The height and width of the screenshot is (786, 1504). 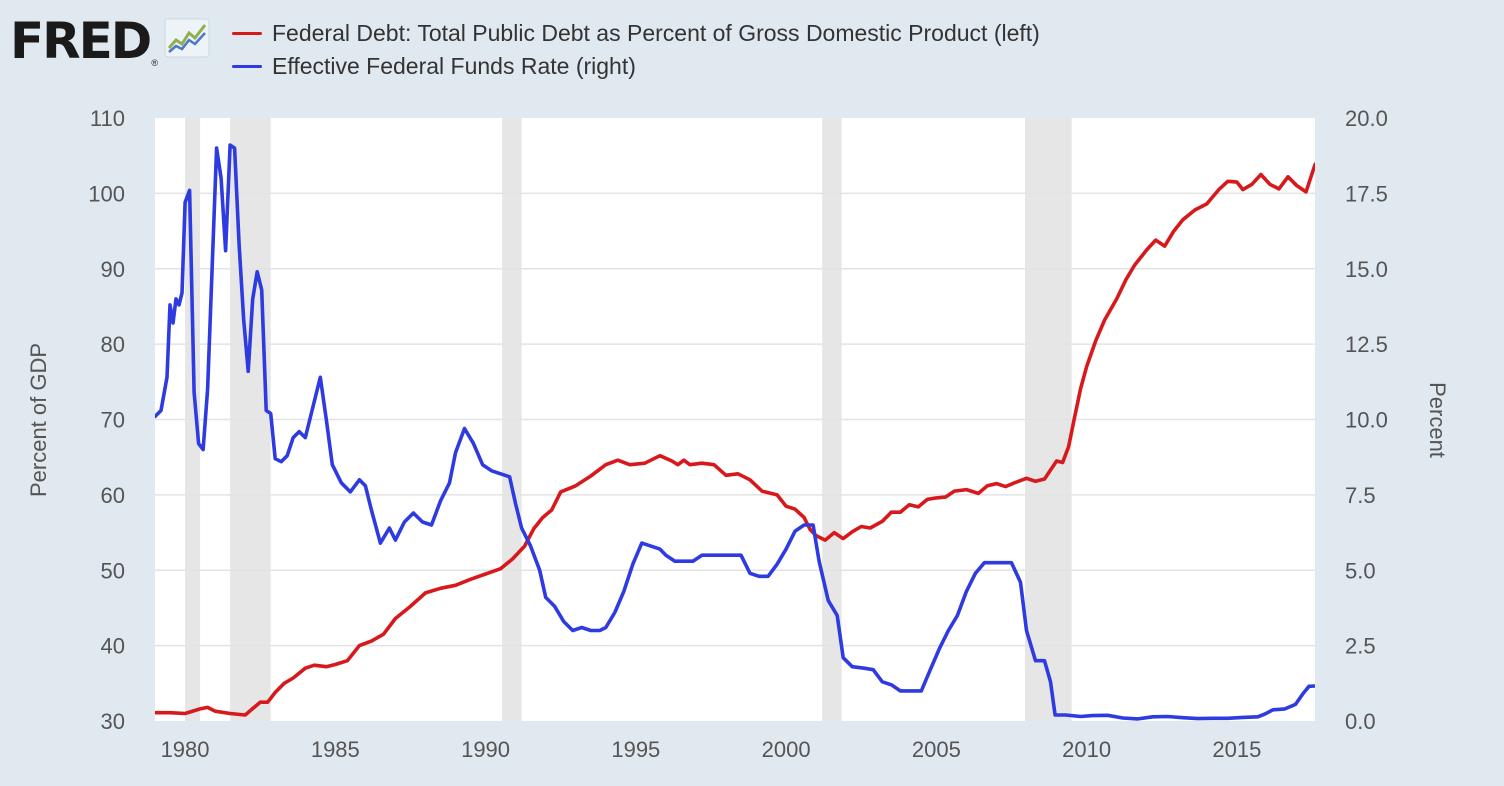 What do you see at coordinates (335, 749) in the screenshot?
I see `x-tick-label: 1985` at bounding box center [335, 749].